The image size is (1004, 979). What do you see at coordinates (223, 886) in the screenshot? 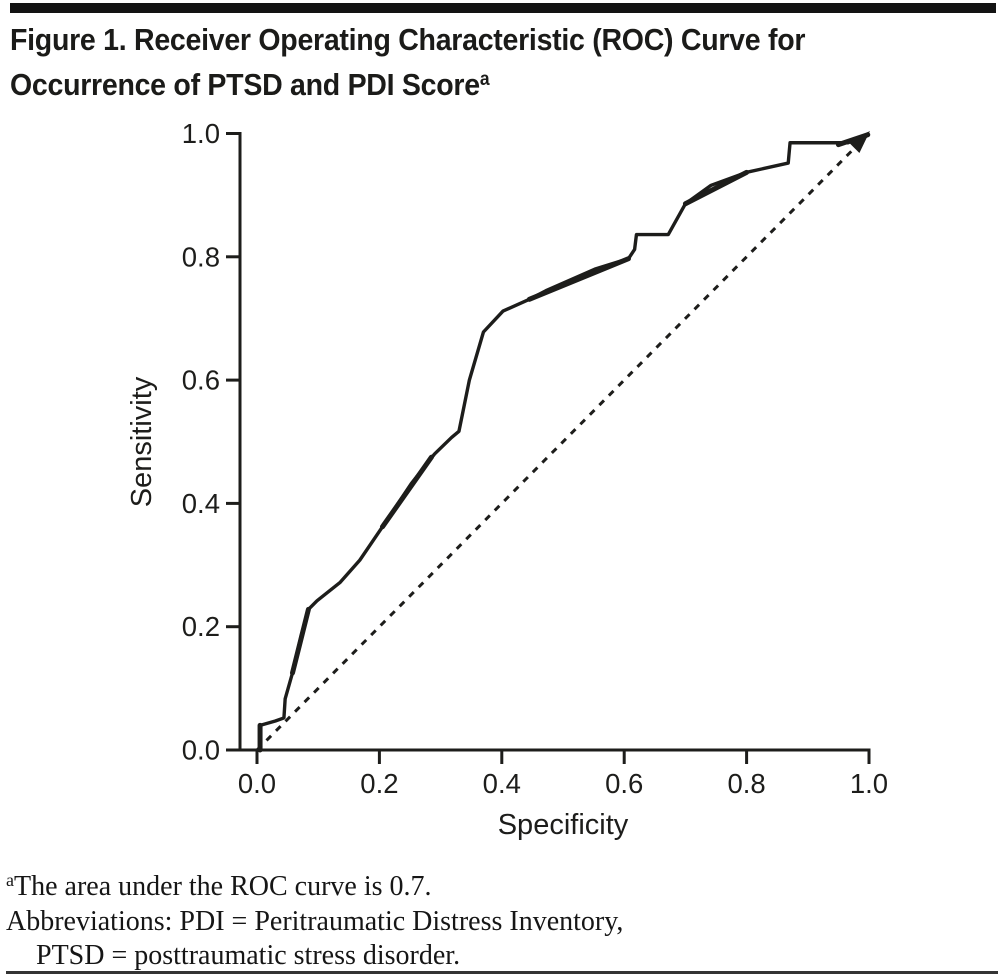
I see `footnote-auc-text: The area under the ROC curve is 0.7.` at bounding box center [223, 886].